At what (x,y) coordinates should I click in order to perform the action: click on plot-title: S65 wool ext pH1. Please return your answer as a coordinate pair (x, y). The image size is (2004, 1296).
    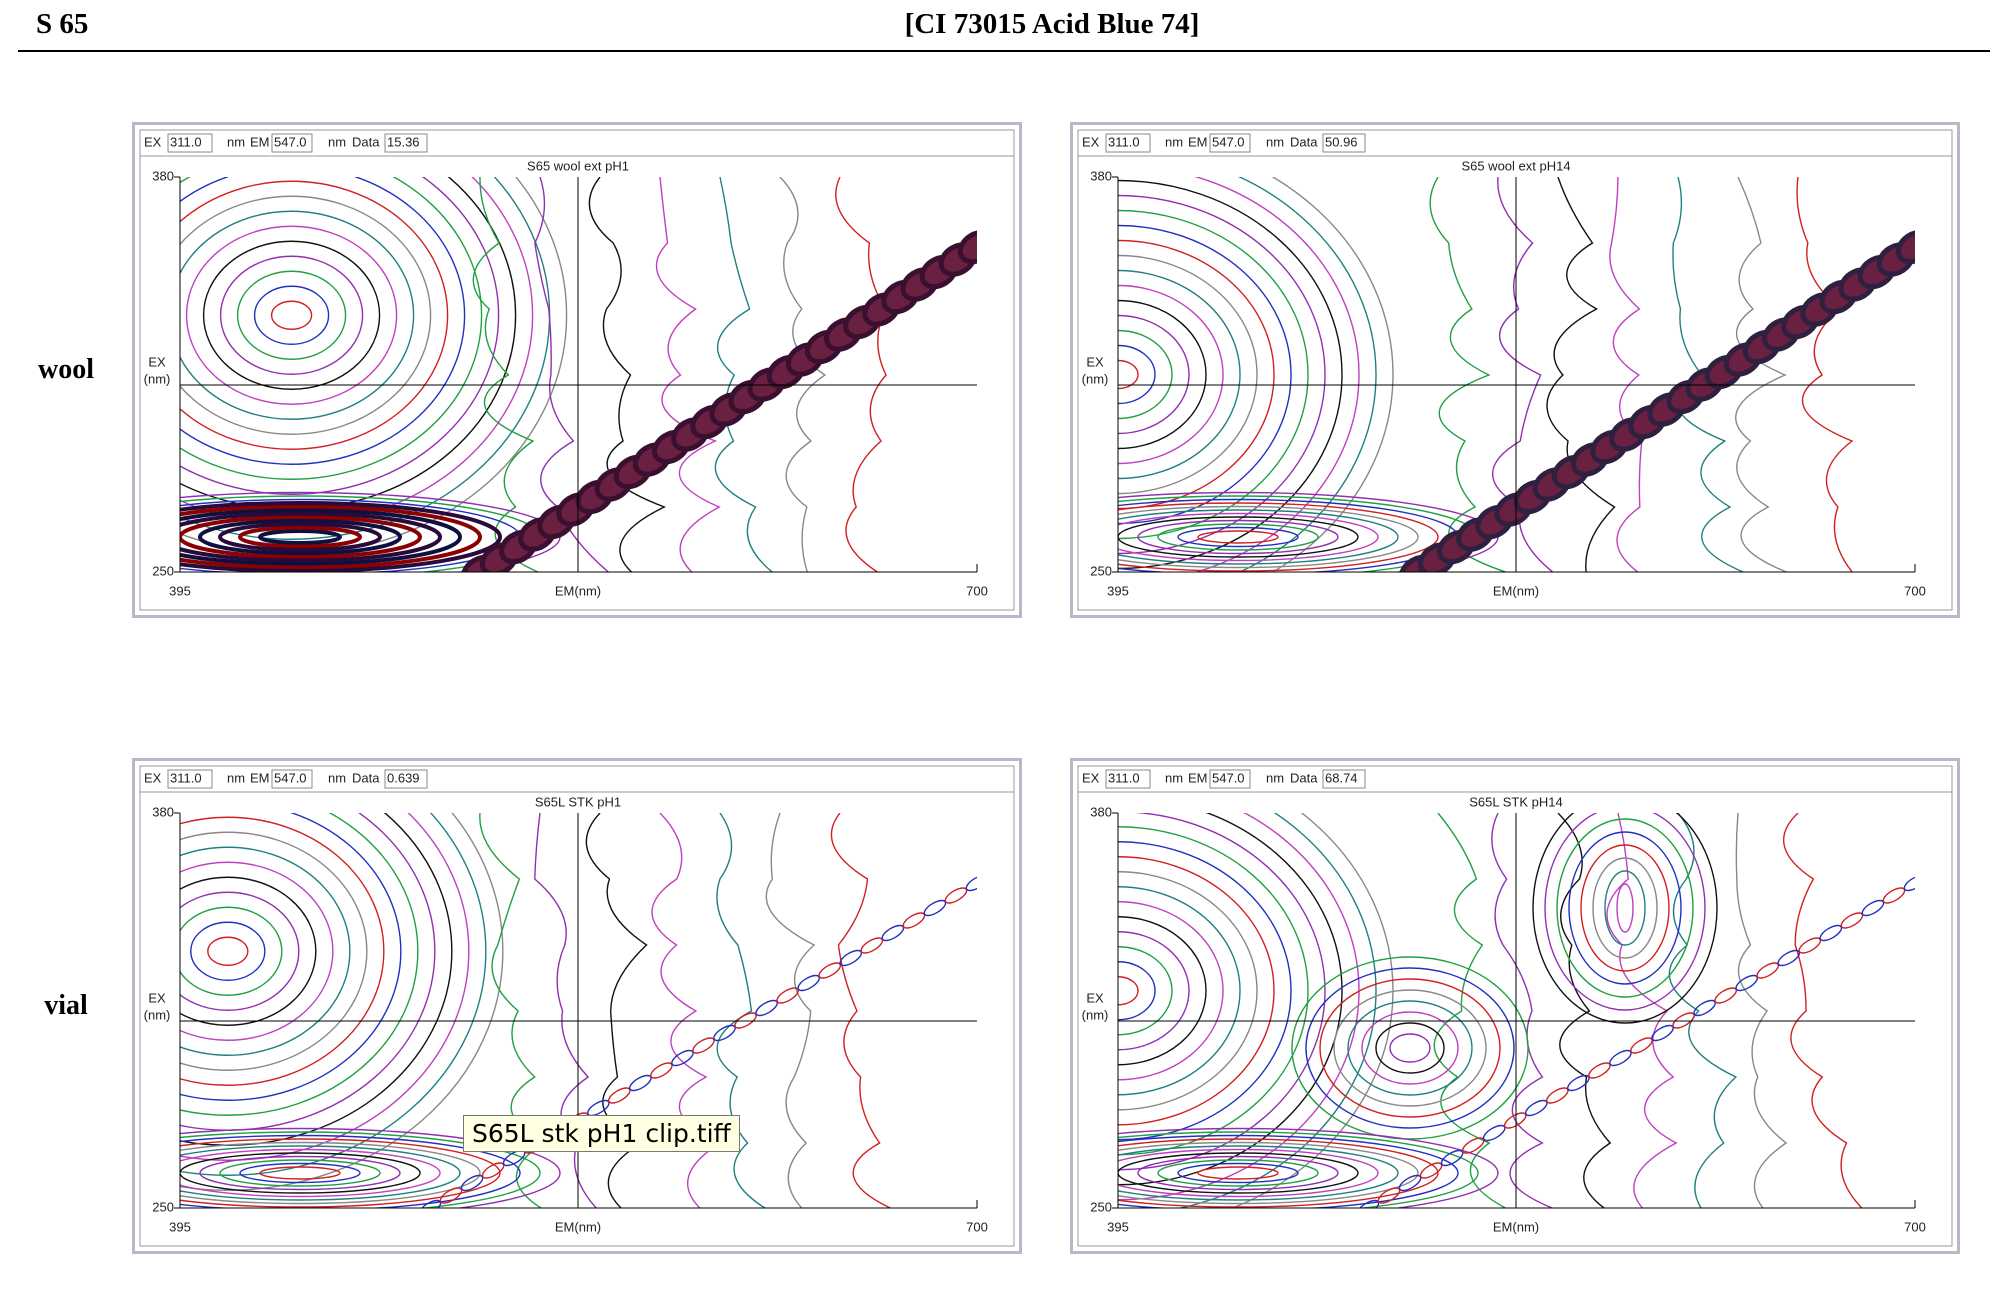
    Looking at the image, I should click on (578, 165).